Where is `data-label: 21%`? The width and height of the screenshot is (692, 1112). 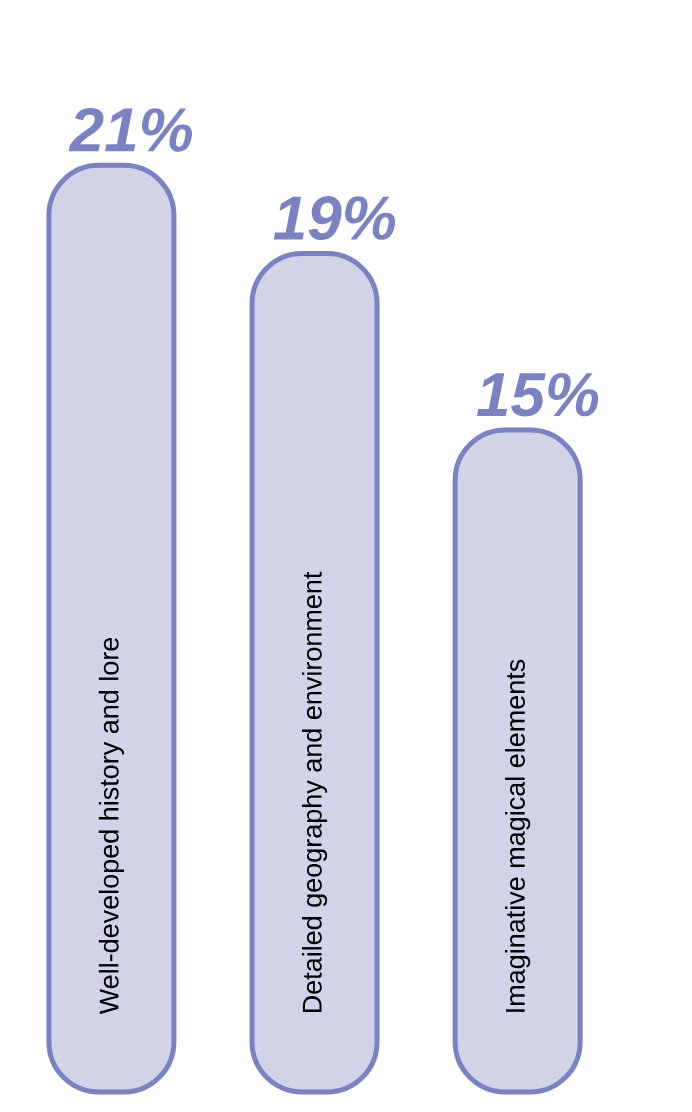
data-label: 21% is located at coordinates (130, 129).